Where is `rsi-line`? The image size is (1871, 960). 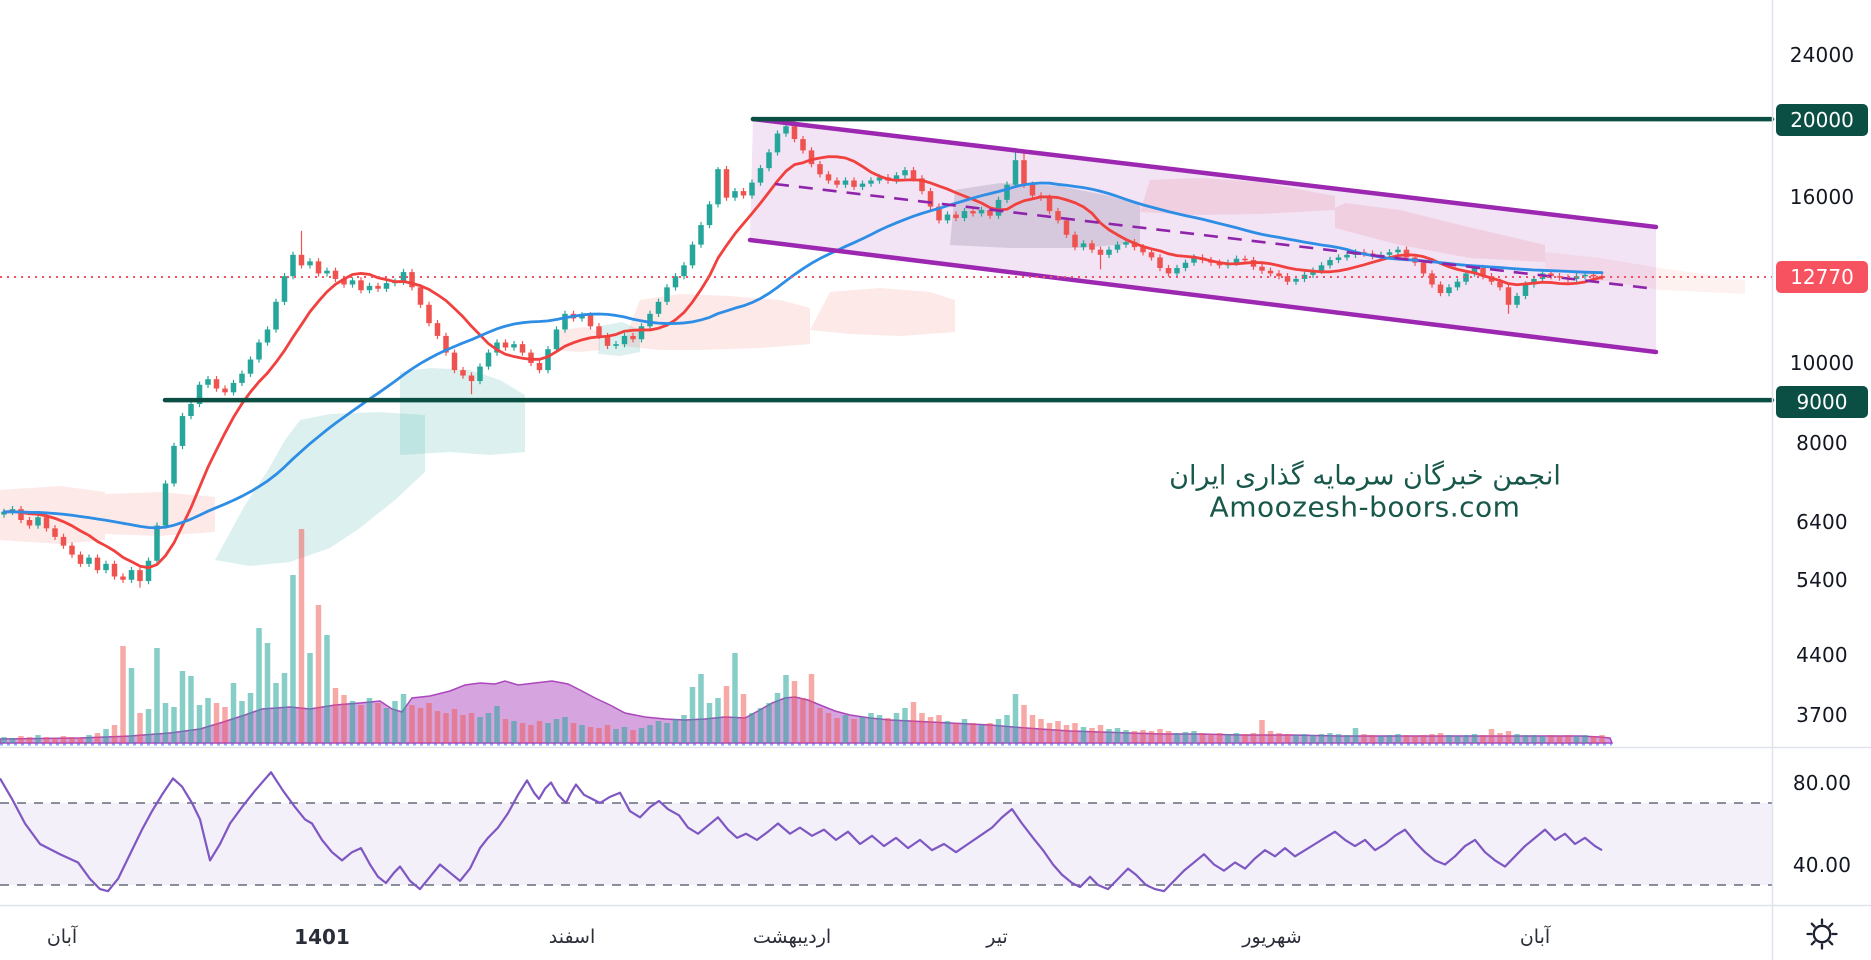 rsi-line is located at coordinates (801, 832).